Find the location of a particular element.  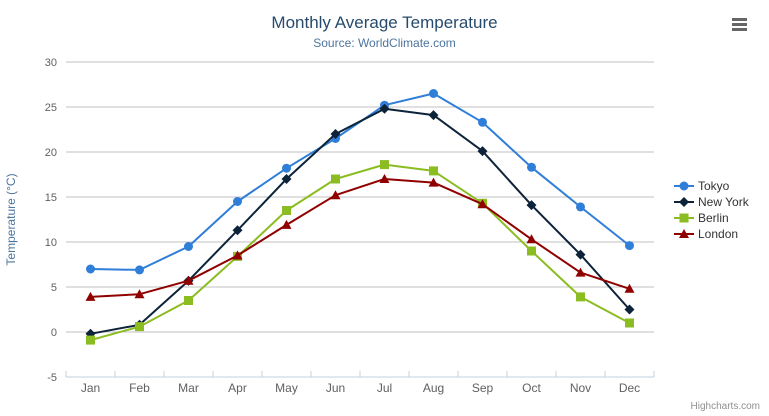

hamburger-icon is located at coordinates (739, 19).